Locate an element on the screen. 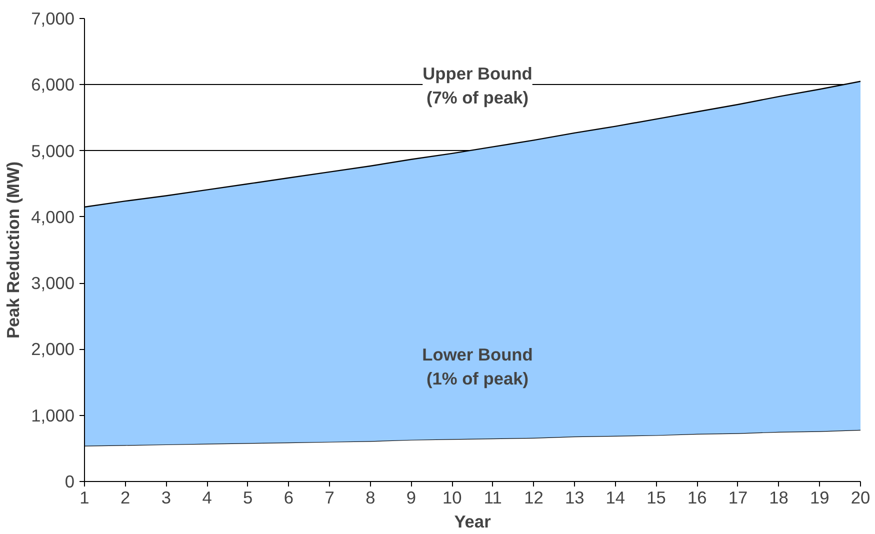  y-tick-label: 0 is located at coordinates (69, 482).